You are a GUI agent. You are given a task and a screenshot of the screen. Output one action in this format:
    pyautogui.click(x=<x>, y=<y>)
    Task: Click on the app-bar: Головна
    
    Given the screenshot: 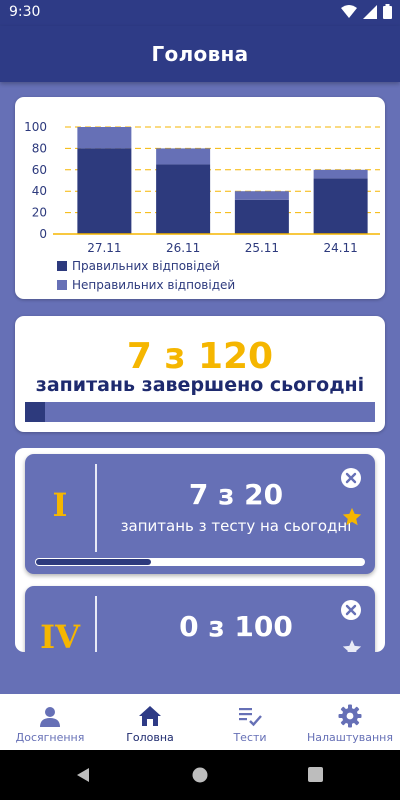 What is the action you would take?
    pyautogui.click(x=200, y=54)
    